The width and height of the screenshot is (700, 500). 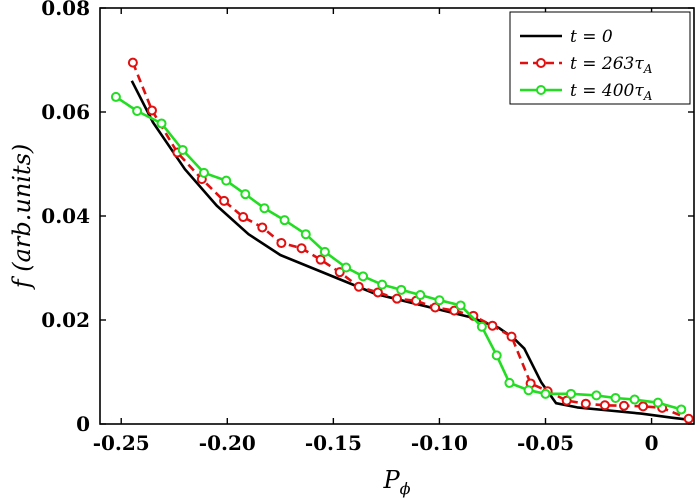 I want to click on legend-label-main: t = 0, so click(x=591, y=37).